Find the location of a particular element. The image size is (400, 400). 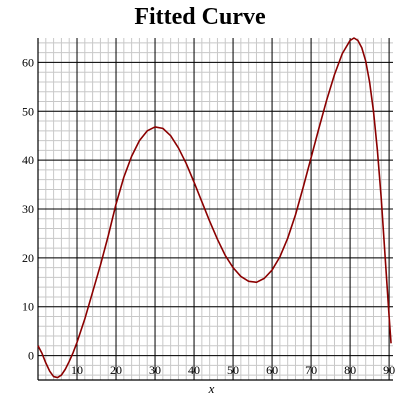

y-tick-label: 40 is located at coordinates (28, 160).